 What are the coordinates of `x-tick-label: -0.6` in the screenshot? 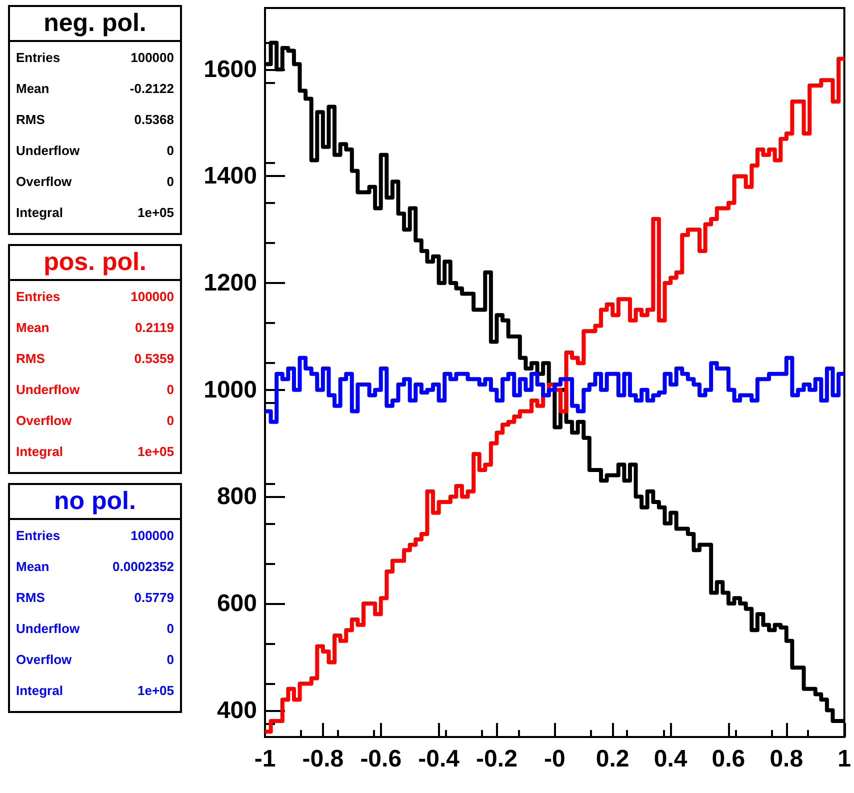 It's located at (381, 759).